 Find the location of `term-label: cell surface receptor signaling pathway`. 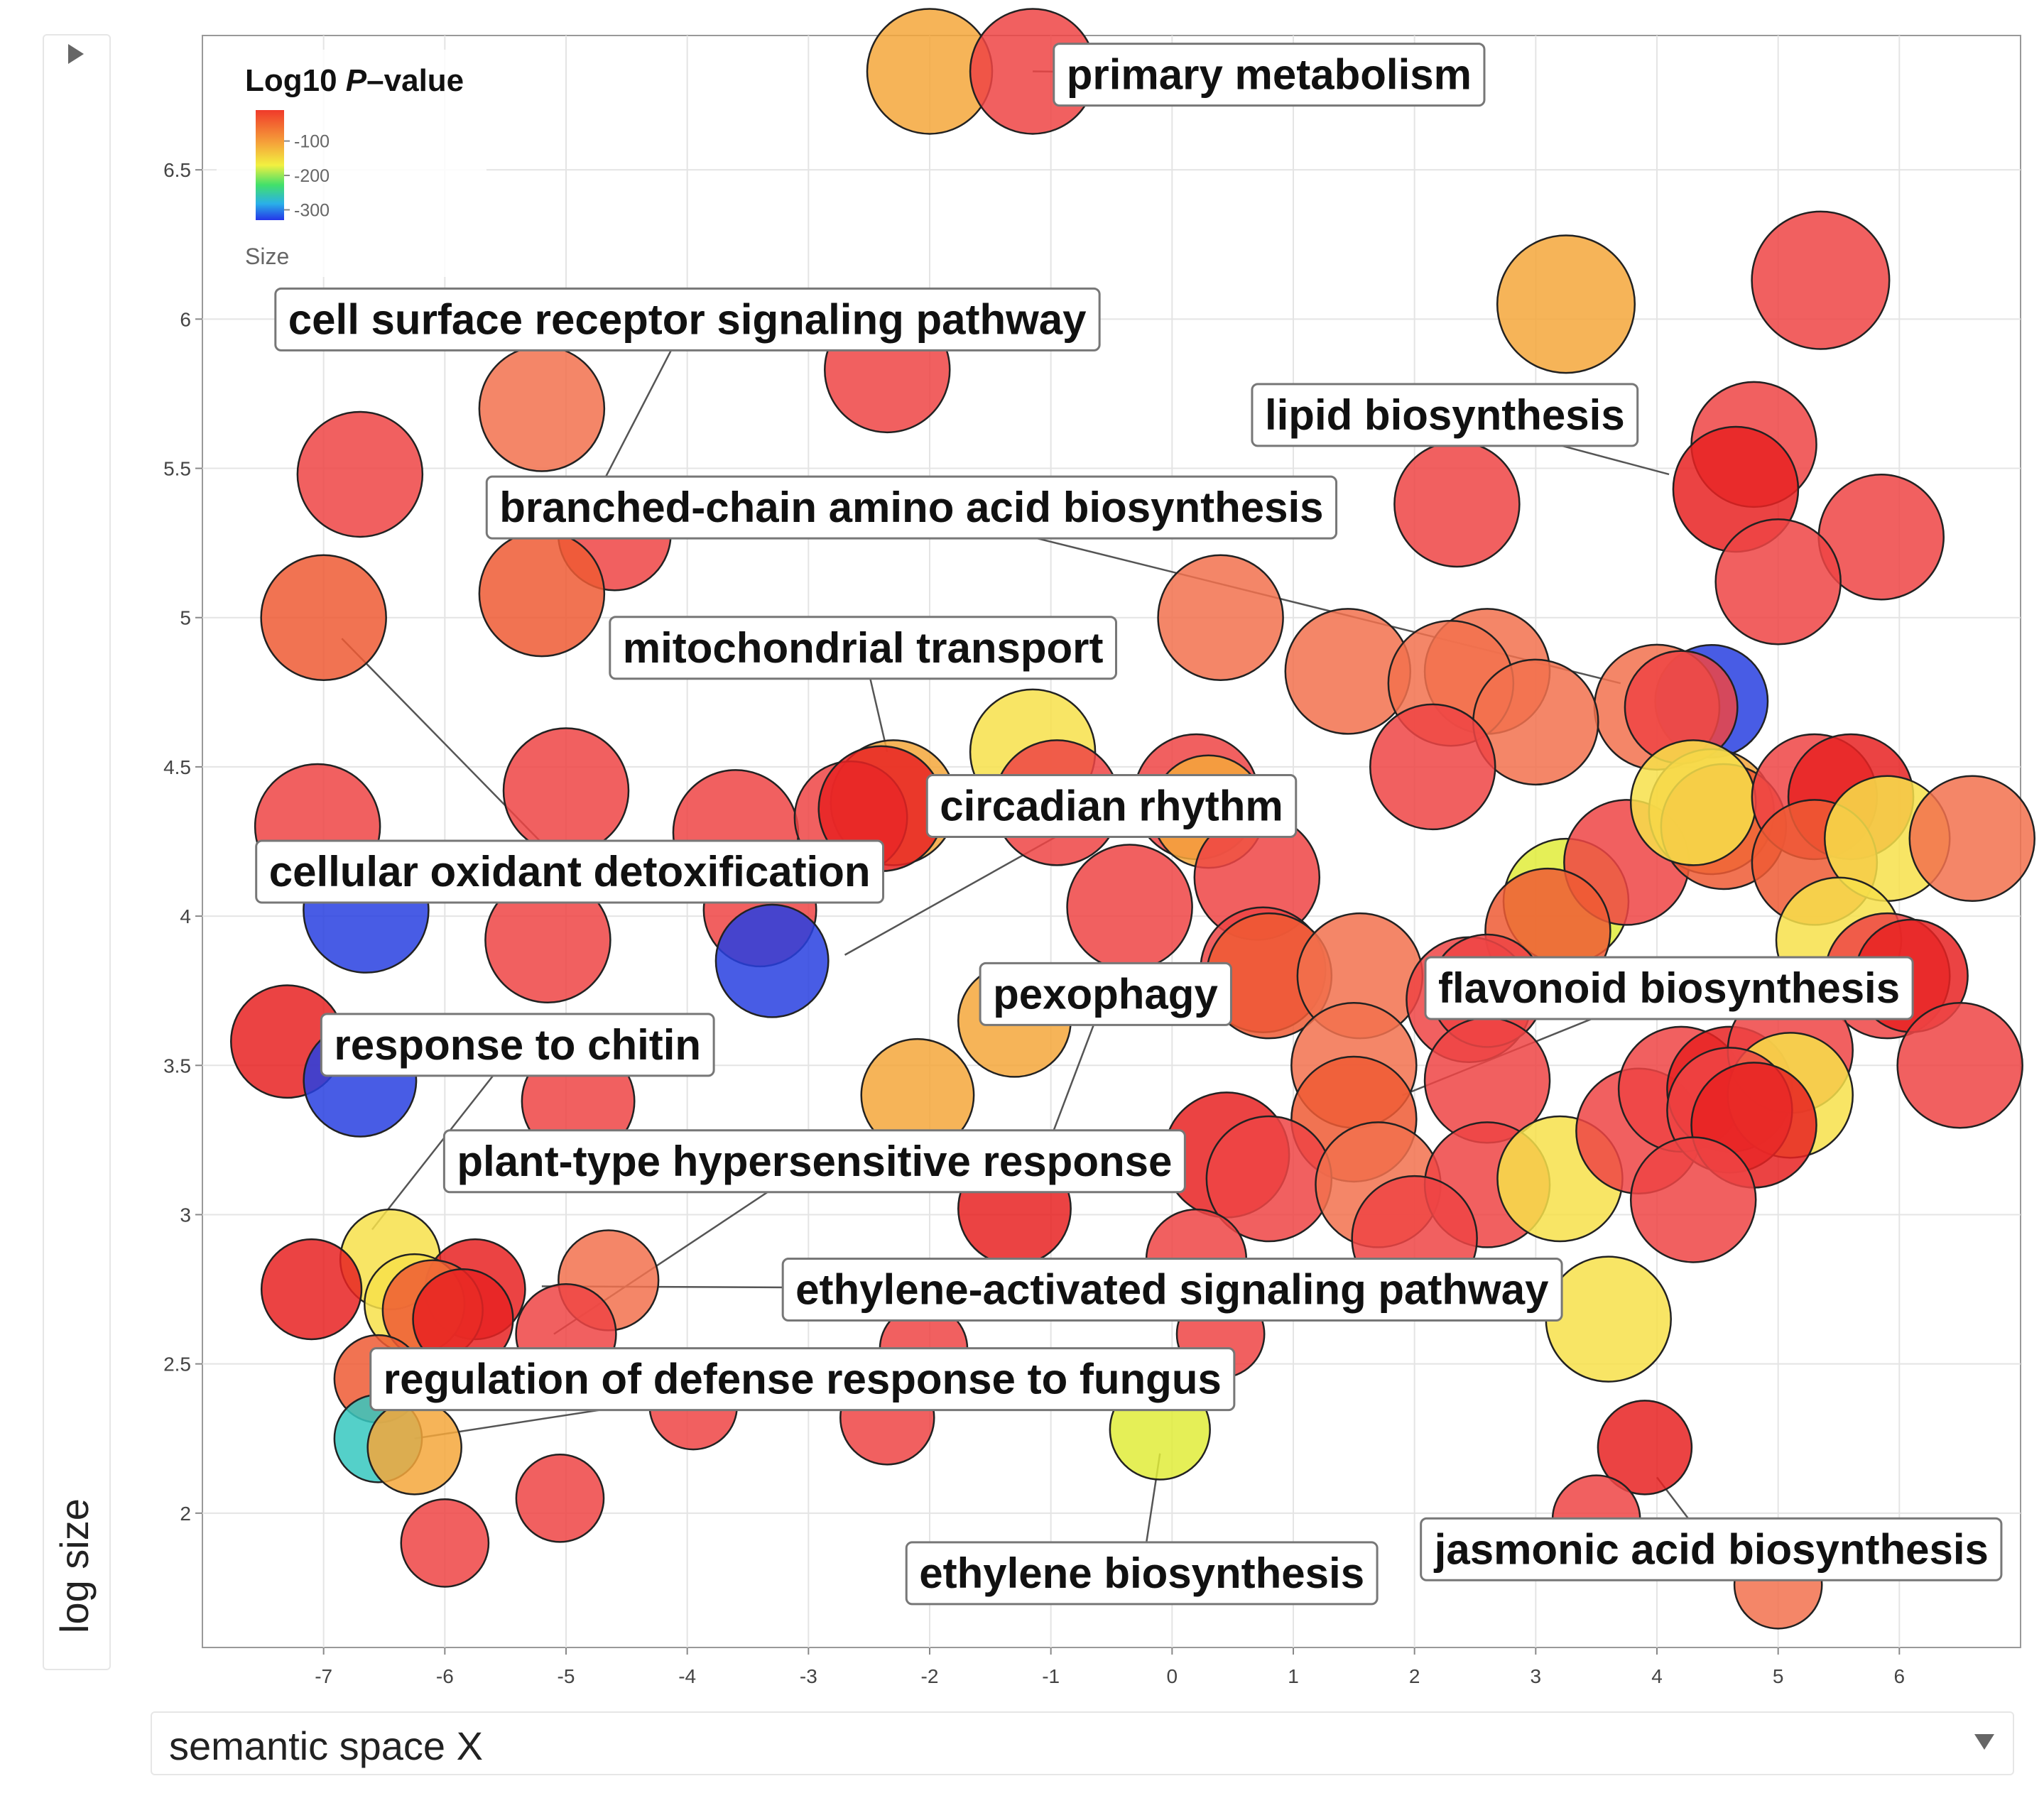

term-label: cell surface receptor signaling pathway is located at coordinates (687, 320).